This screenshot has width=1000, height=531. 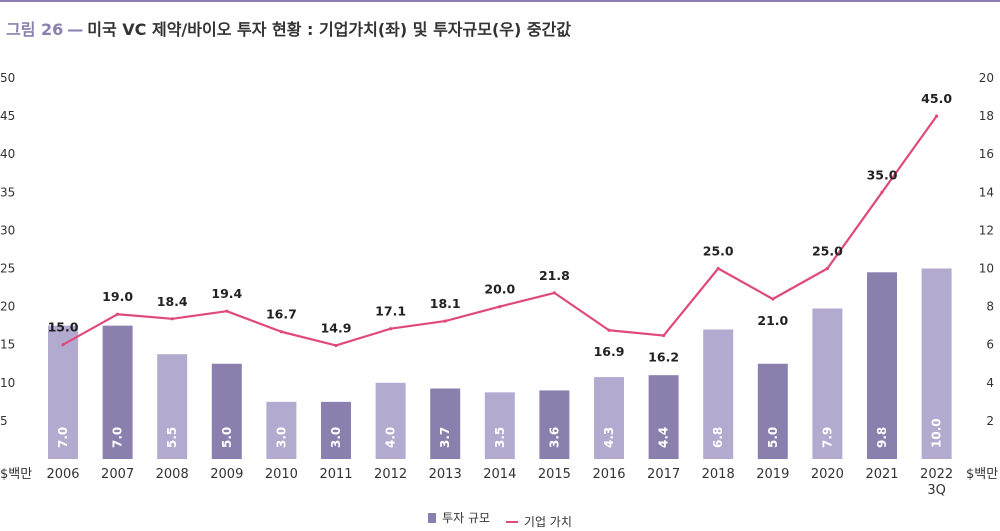 What do you see at coordinates (7, 116) in the screenshot?
I see `left-tick-label: 45` at bounding box center [7, 116].